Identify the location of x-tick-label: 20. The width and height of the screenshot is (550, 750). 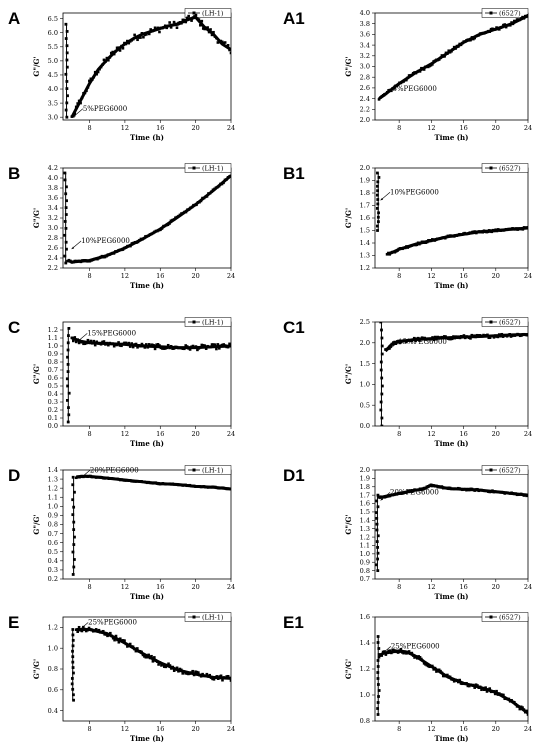
(496, 587).